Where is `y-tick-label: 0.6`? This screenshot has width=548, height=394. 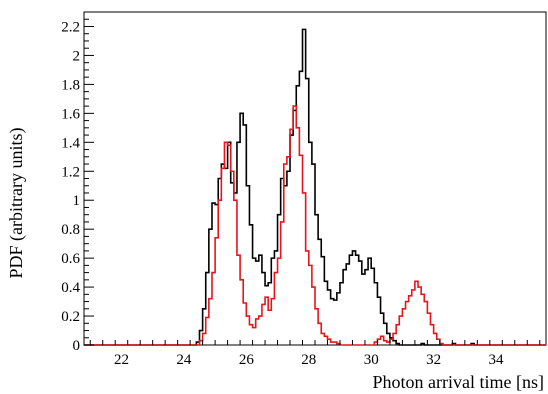 y-tick-label: 0.6 is located at coordinates (70, 259).